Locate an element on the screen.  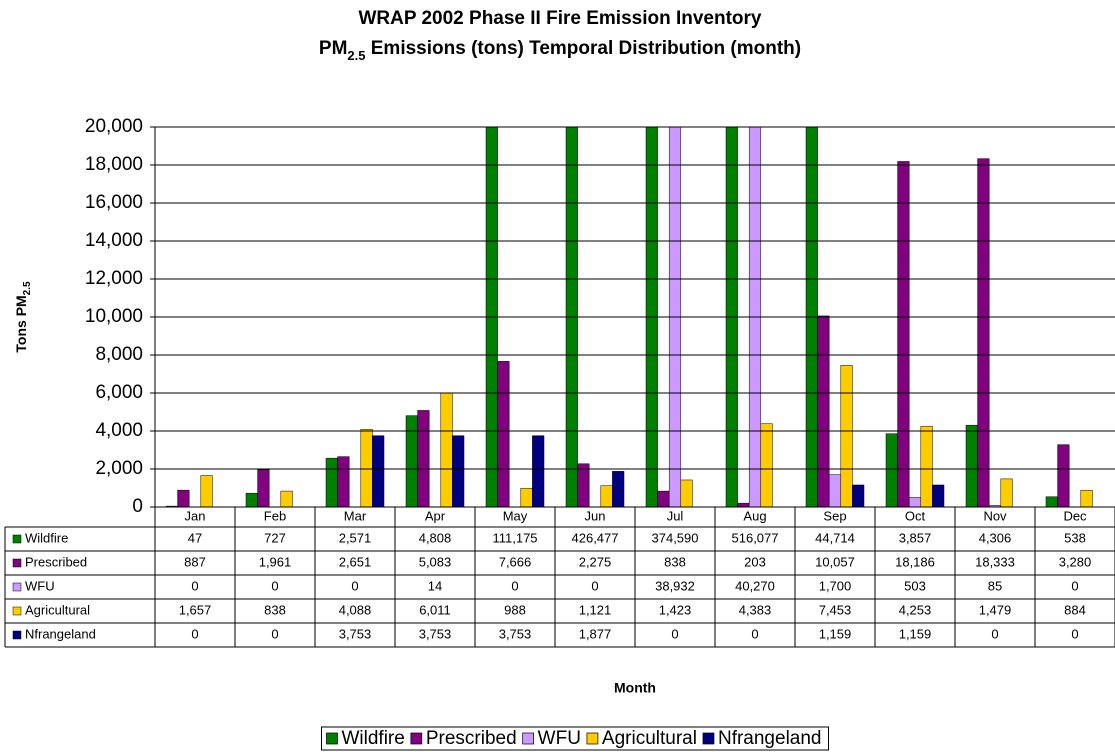
legend-label: Nfrangeland is located at coordinates (770, 738).